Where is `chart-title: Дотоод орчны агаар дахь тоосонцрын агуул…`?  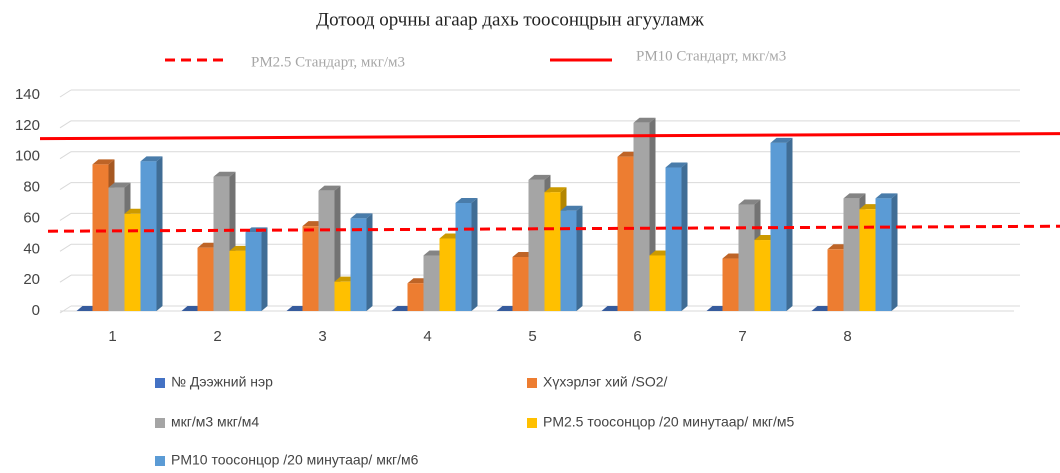 chart-title: Дотоод орчны агаар дахь тоосонцрын агуул… is located at coordinates (510, 19).